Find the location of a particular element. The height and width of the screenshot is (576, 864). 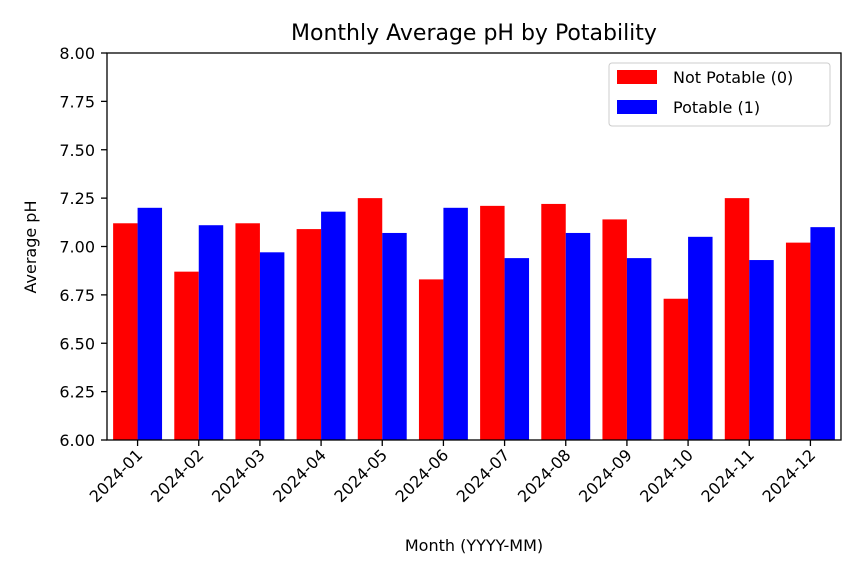

legend-label: Not Potable (0) is located at coordinates (733, 77).